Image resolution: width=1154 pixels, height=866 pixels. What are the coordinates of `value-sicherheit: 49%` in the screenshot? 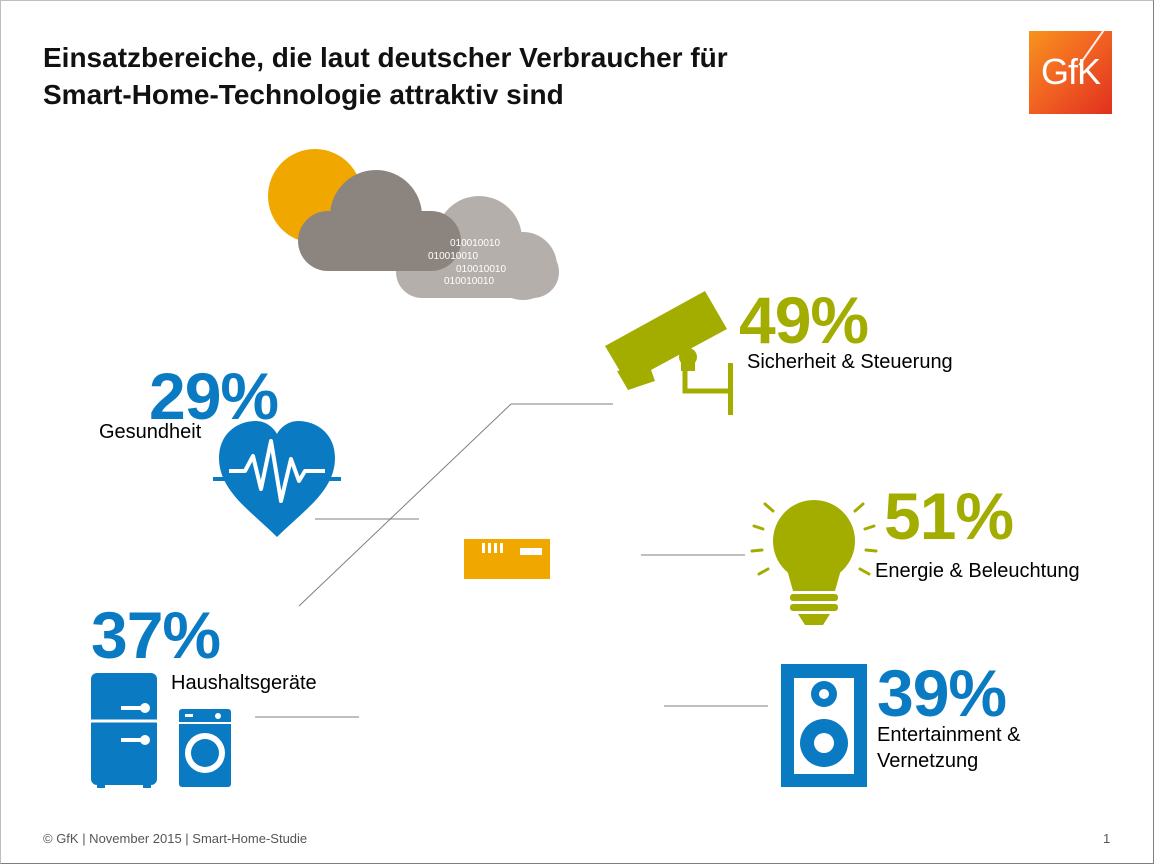 It's located at (804, 320).